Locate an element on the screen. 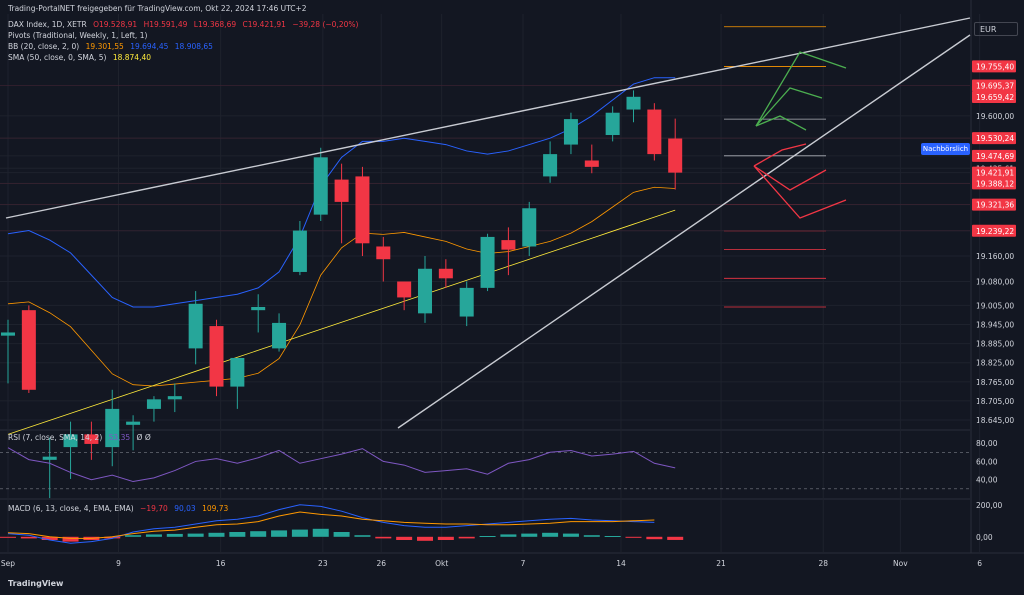 Image resolution: width=1024 pixels, height=595 pixels. price-label: 19.659,42 is located at coordinates (995, 97).